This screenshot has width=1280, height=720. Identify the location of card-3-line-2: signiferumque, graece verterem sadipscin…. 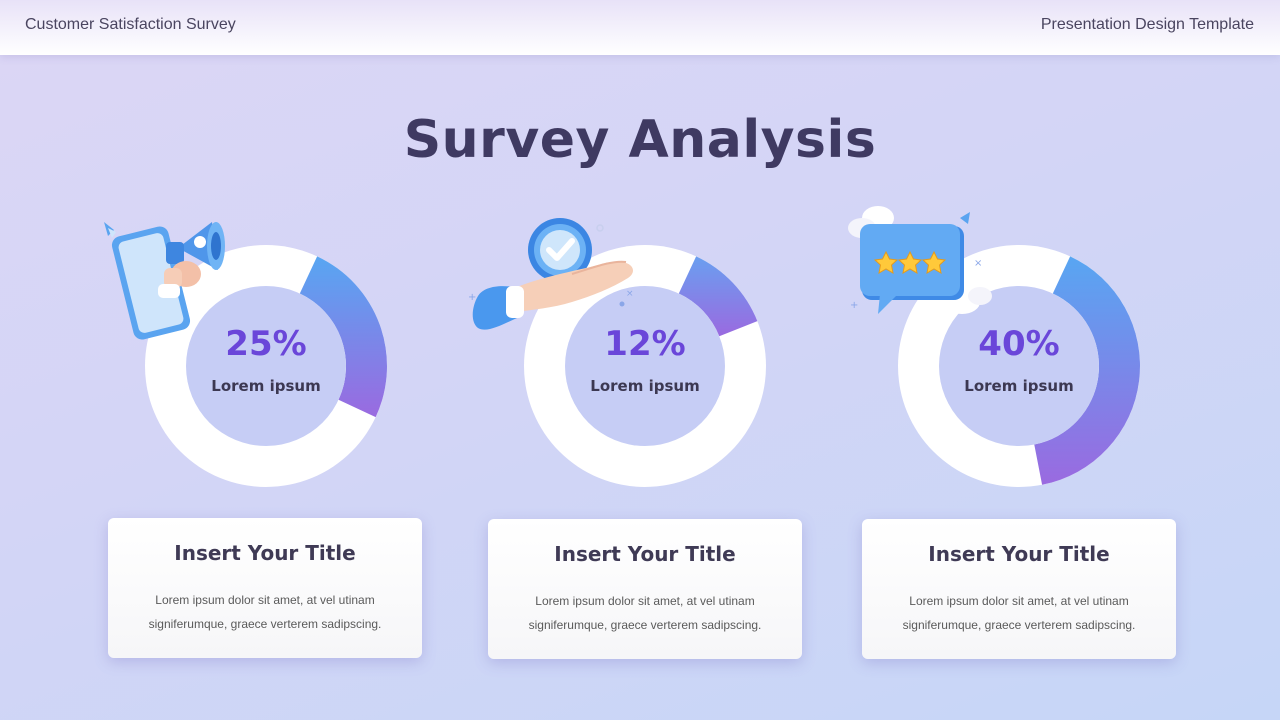
(1019, 625).